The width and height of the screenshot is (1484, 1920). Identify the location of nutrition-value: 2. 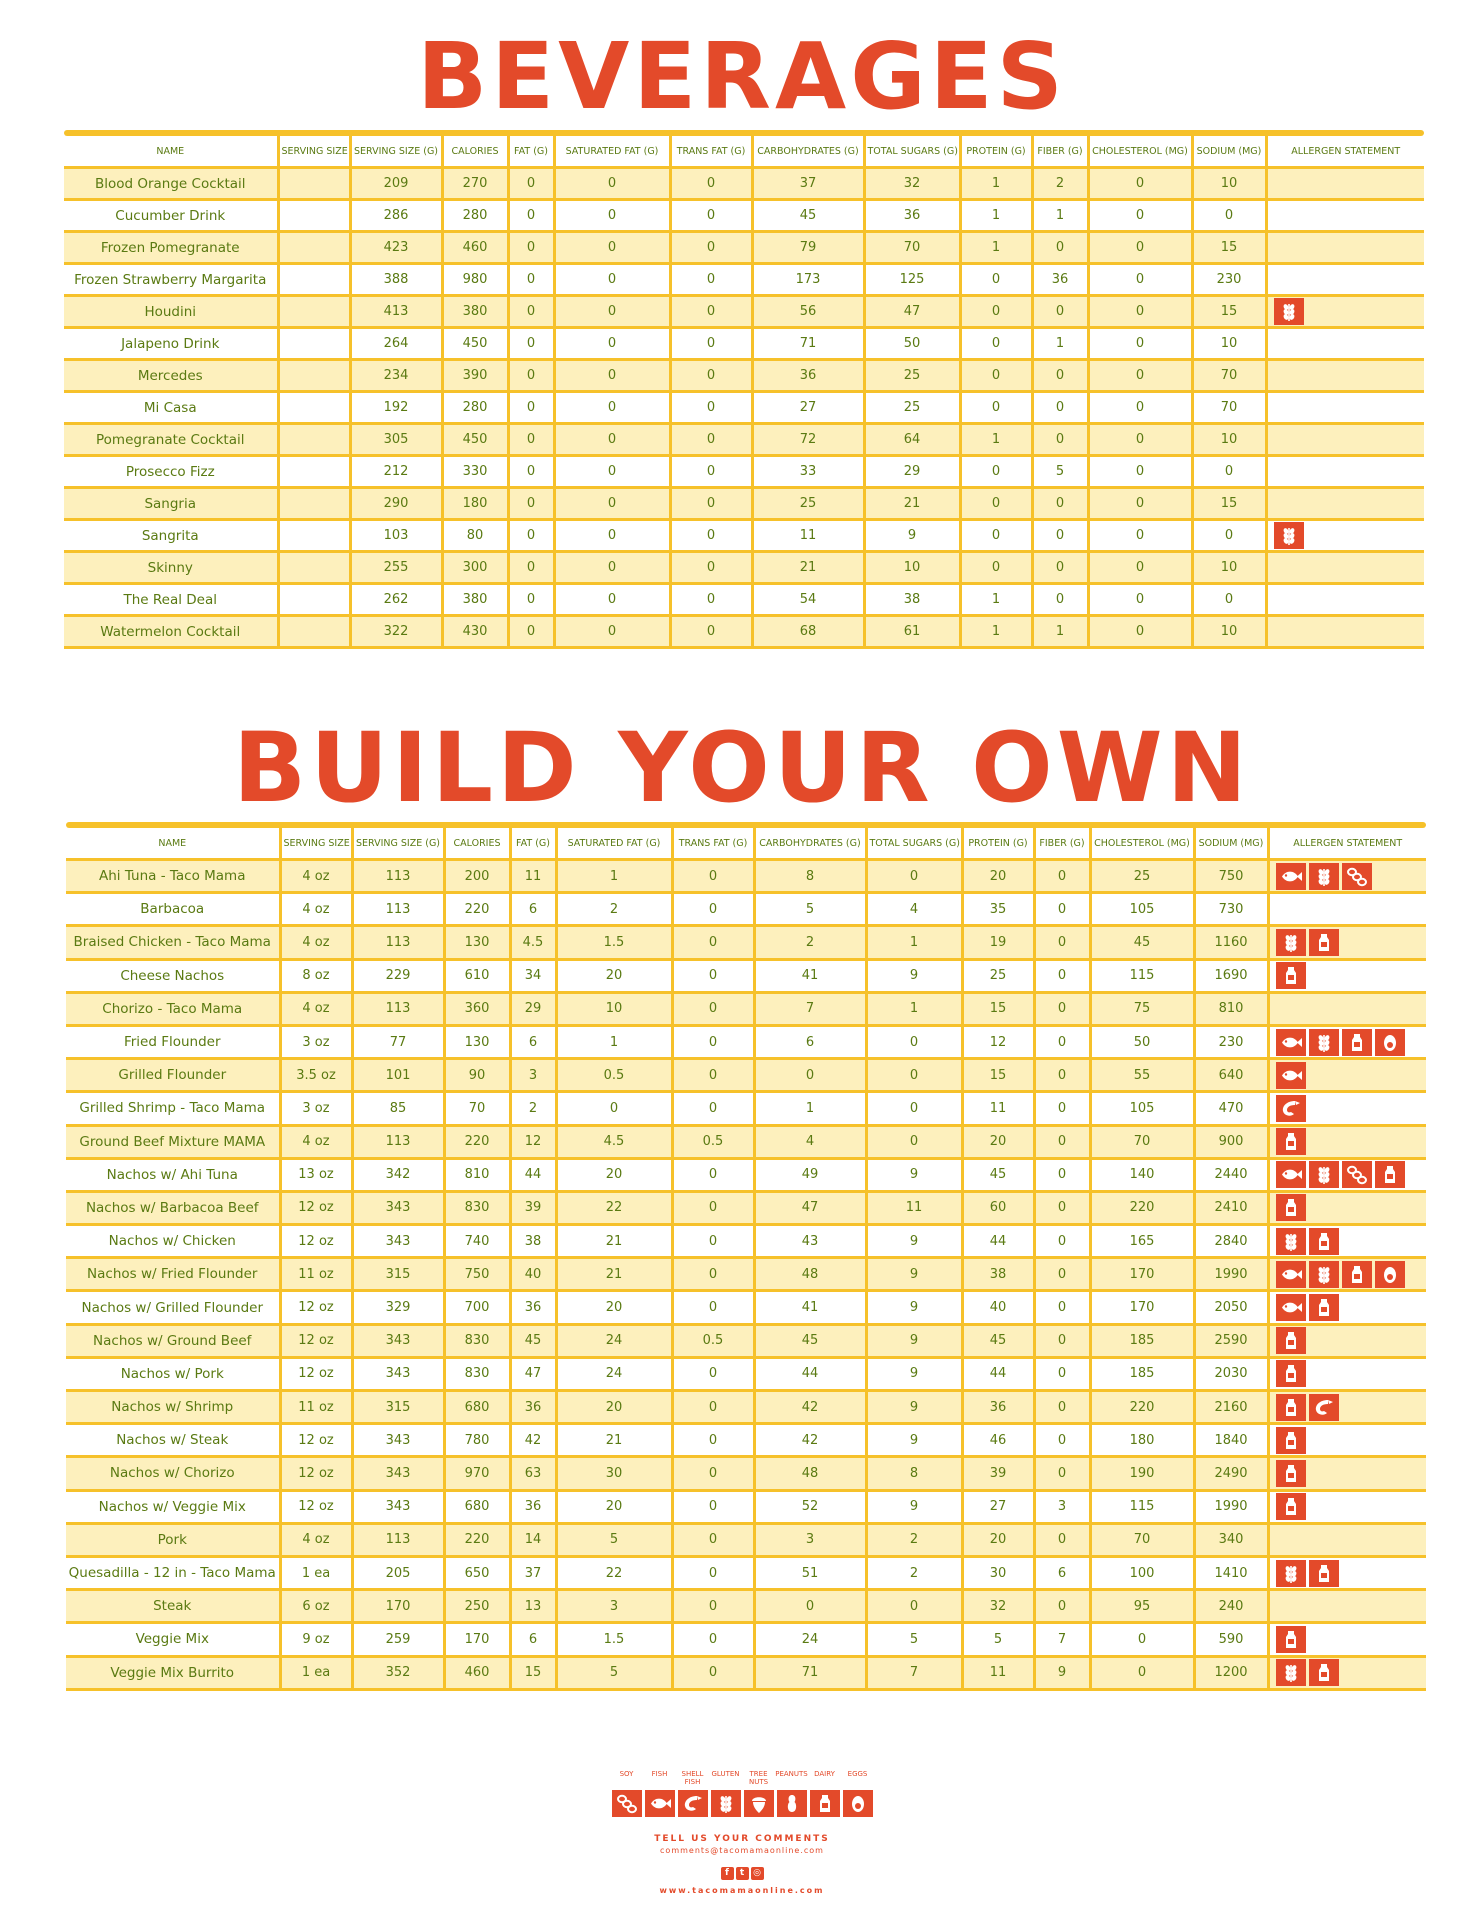
(915, 1574).